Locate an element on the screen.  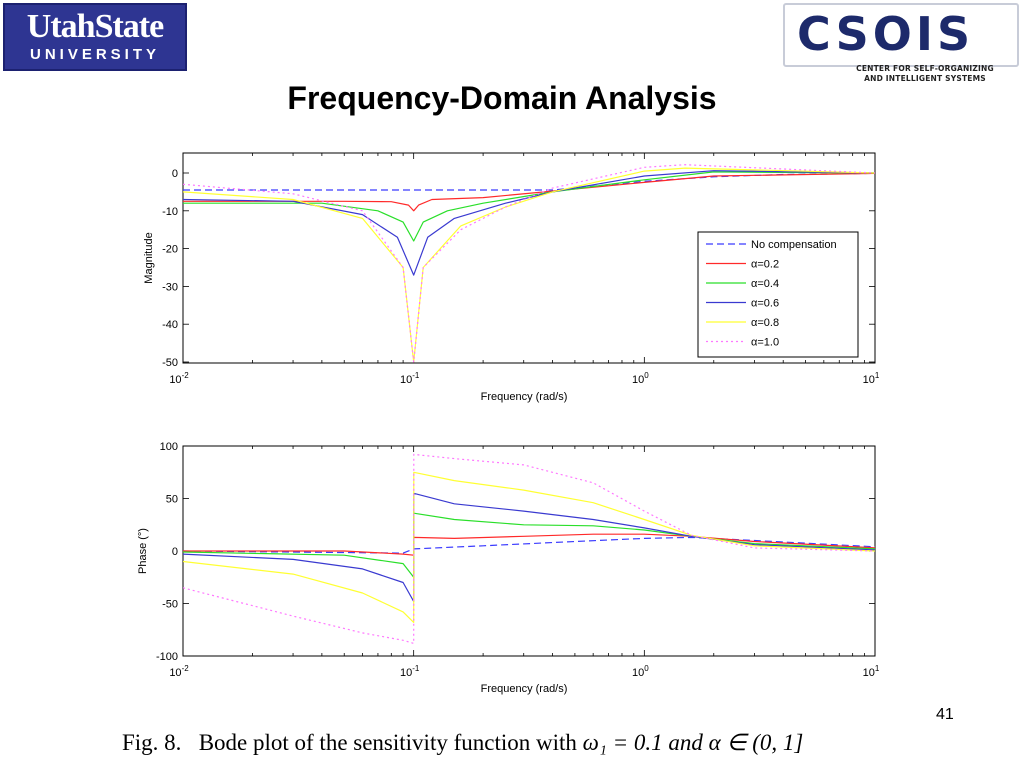
phase-y-tick-label: 0 is located at coordinates (175, 552).